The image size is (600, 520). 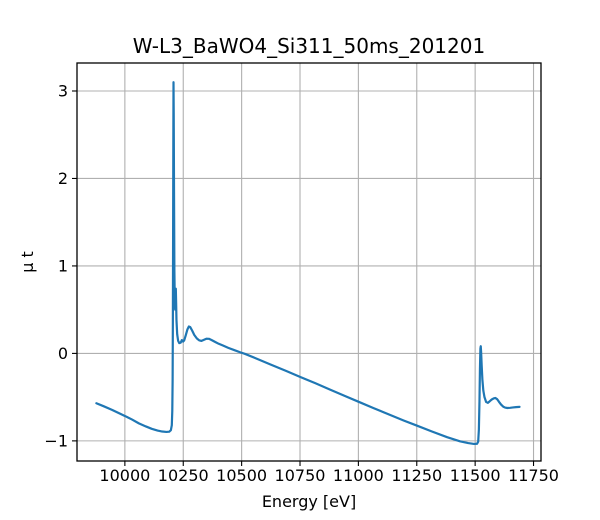 What do you see at coordinates (416, 475) in the screenshot?
I see `x-tick-label: 11250` at bounding box center [416, 475].